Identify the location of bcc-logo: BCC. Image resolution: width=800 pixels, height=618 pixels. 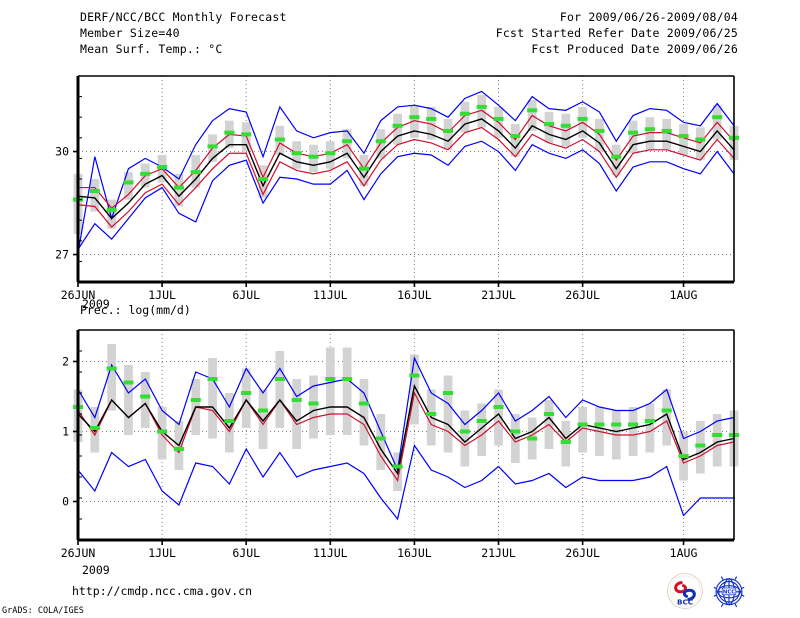
(685, 591).